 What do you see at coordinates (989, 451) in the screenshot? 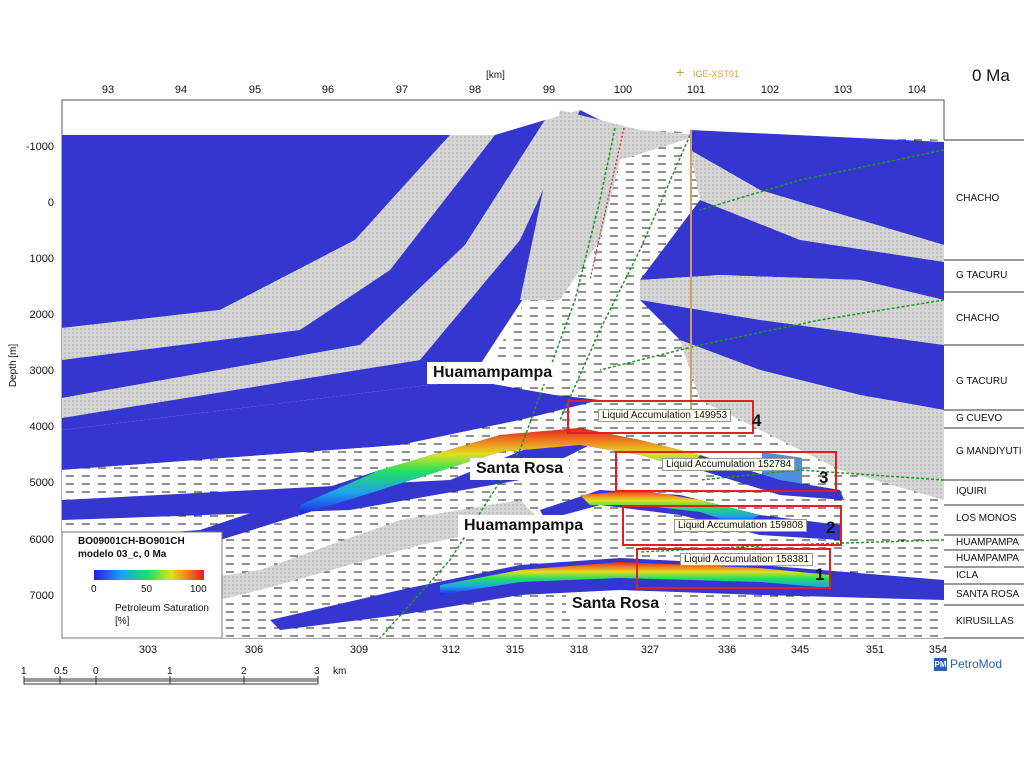
I see `formation-label: G MANDIYUTI` at bounding box center [989, 451].